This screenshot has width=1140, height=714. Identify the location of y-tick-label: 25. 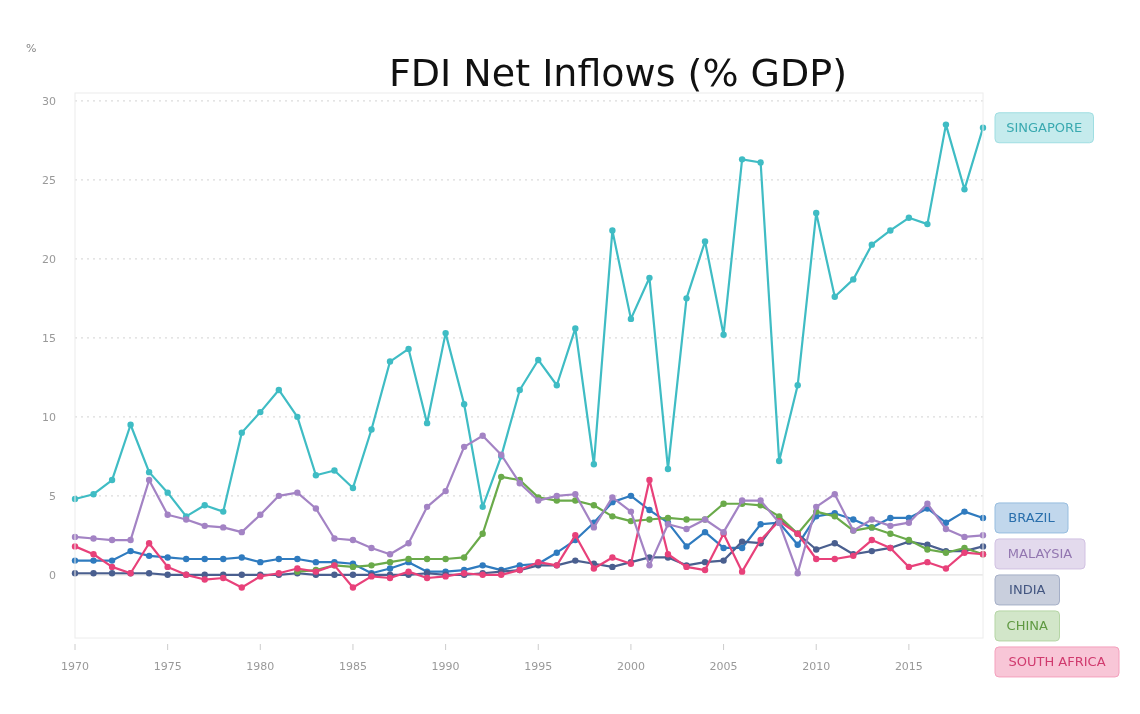
(49, 180).